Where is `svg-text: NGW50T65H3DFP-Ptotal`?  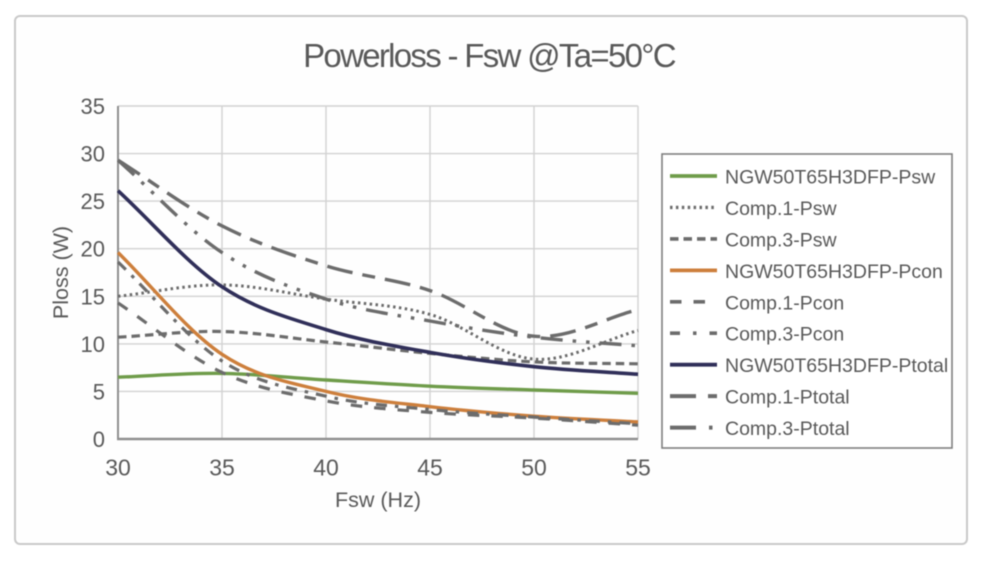
svg-text: NGW50T65H3DFP-Ptotal is located at coordinates (836, 366).